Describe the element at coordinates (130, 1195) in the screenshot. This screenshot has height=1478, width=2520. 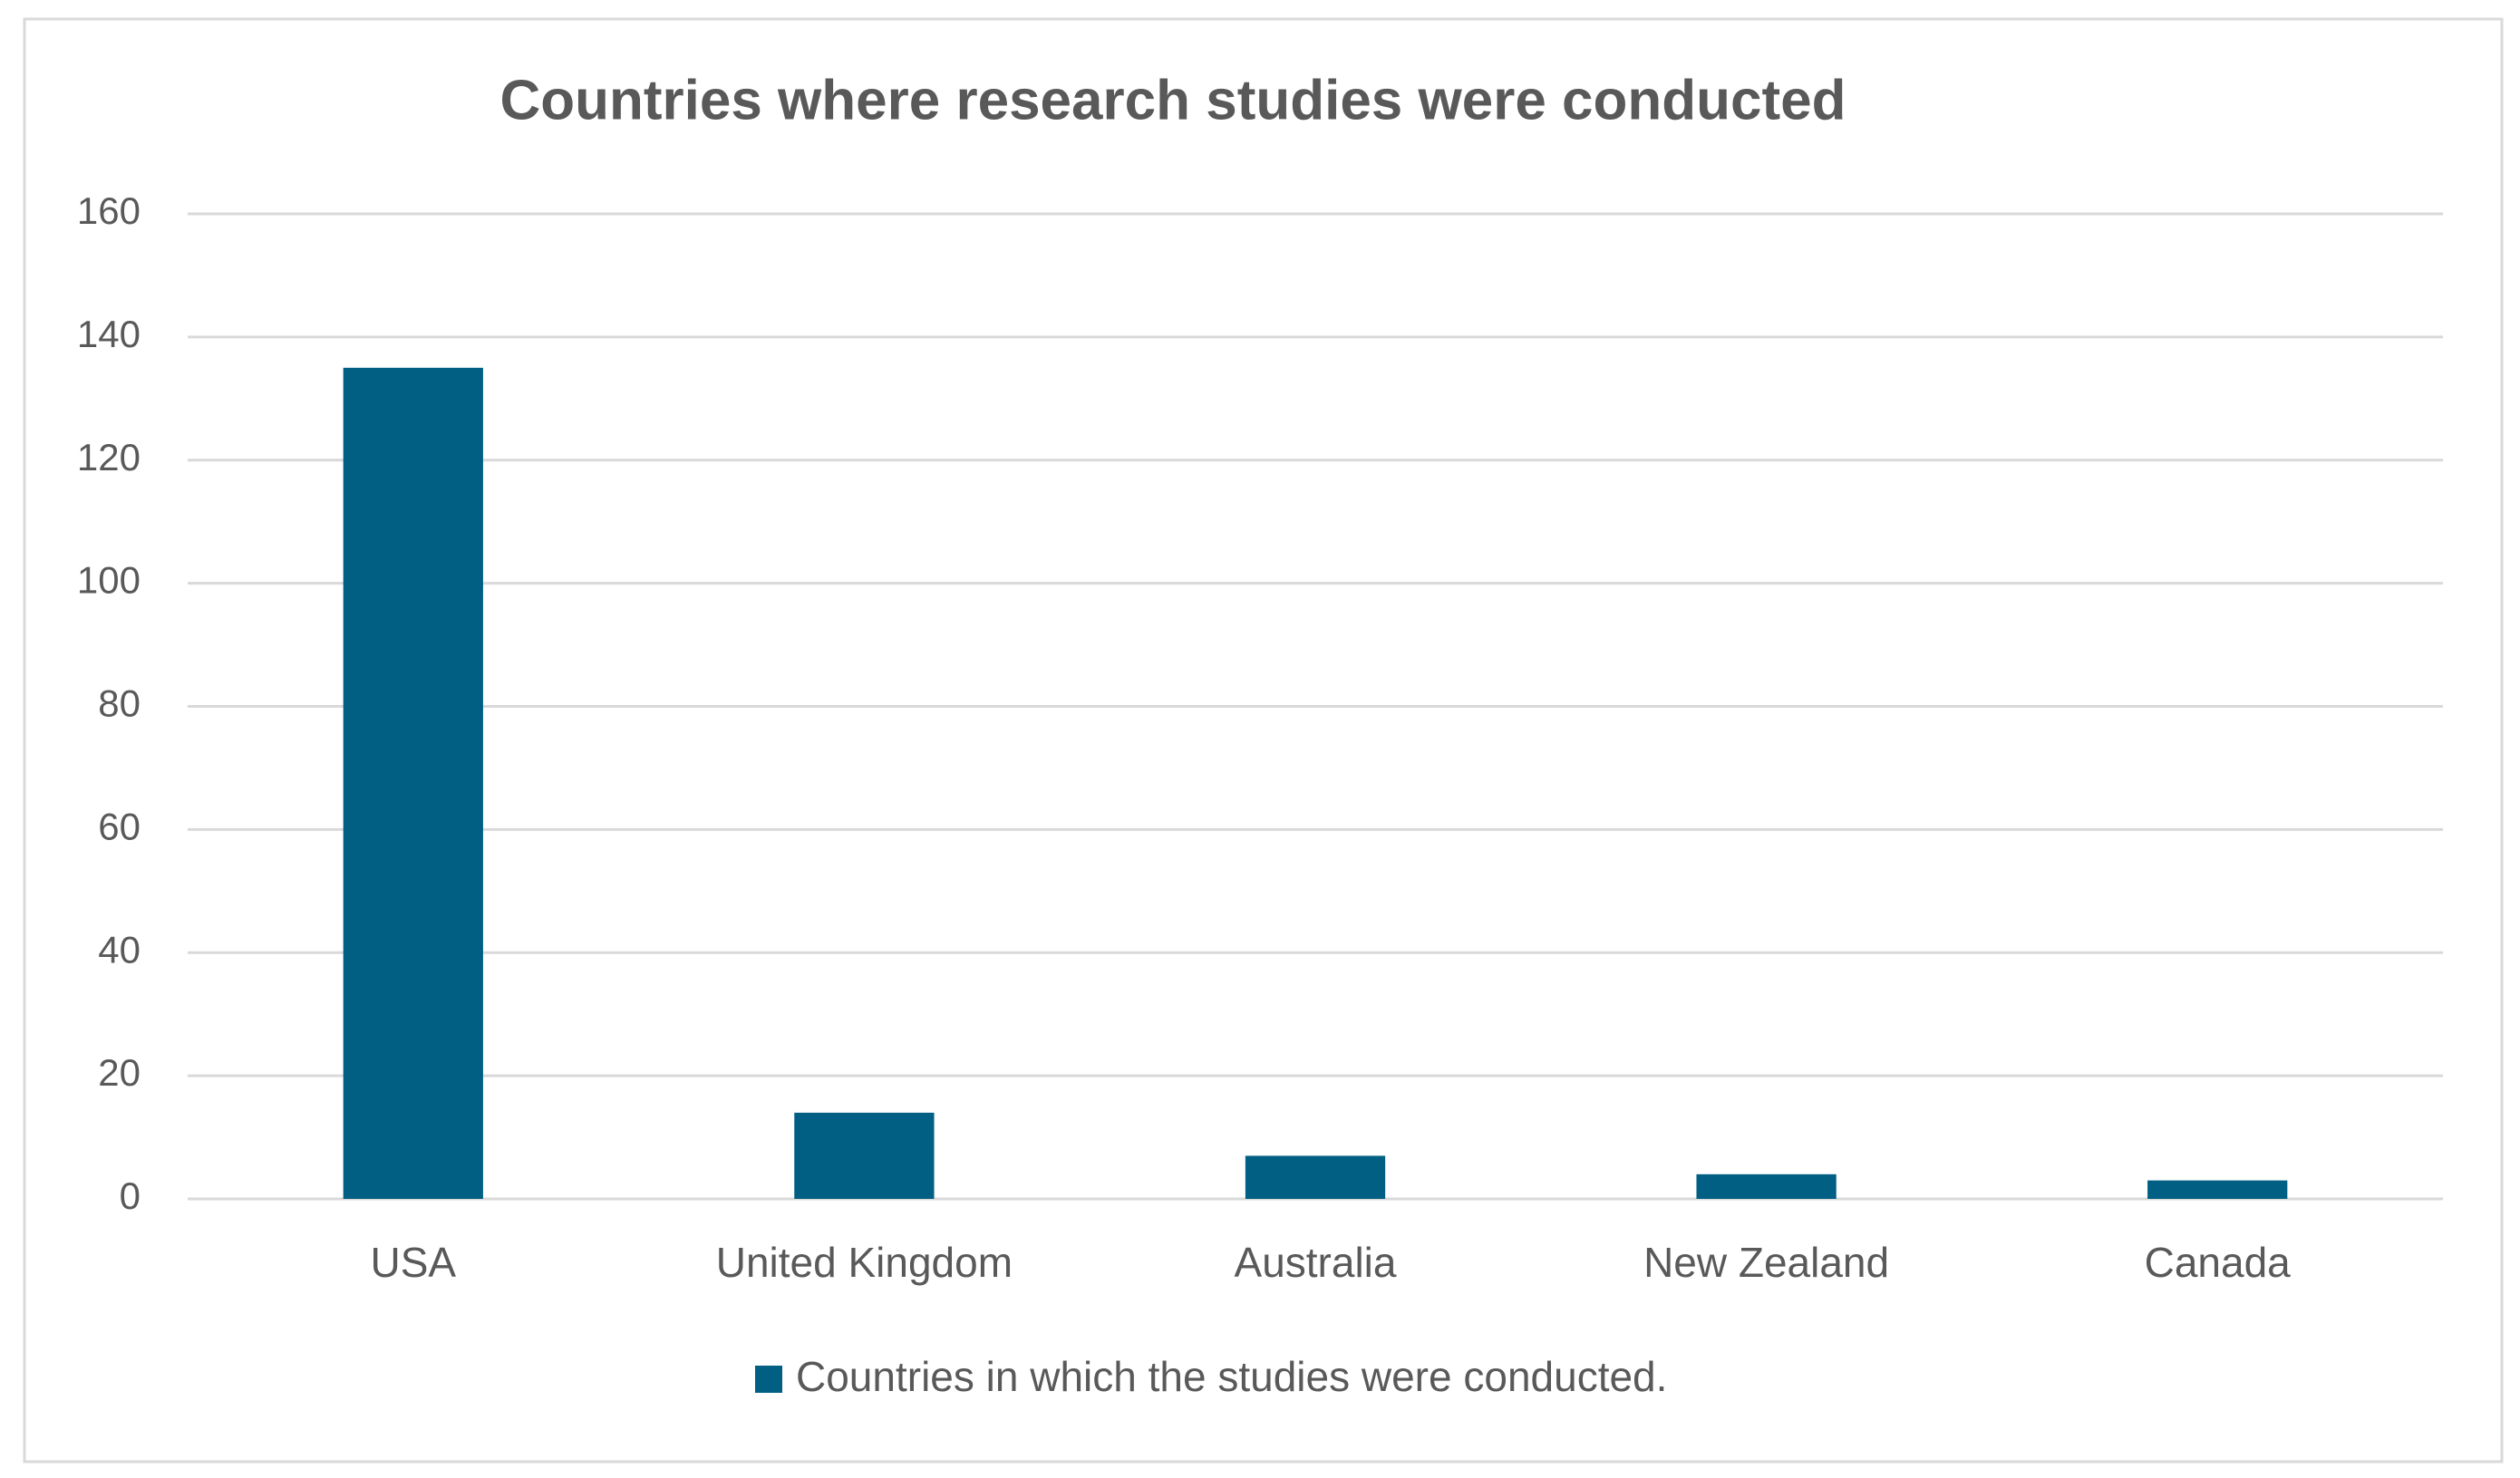
I see `y-tick-label: 0` at that location.